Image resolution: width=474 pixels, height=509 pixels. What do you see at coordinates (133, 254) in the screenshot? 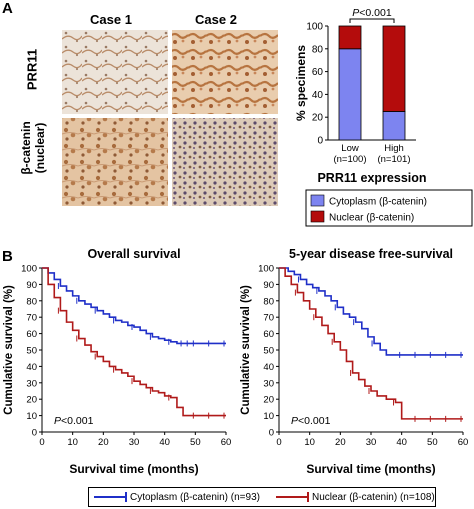
I see `chart-title: Overall survival` at bounding box center [133, 254].